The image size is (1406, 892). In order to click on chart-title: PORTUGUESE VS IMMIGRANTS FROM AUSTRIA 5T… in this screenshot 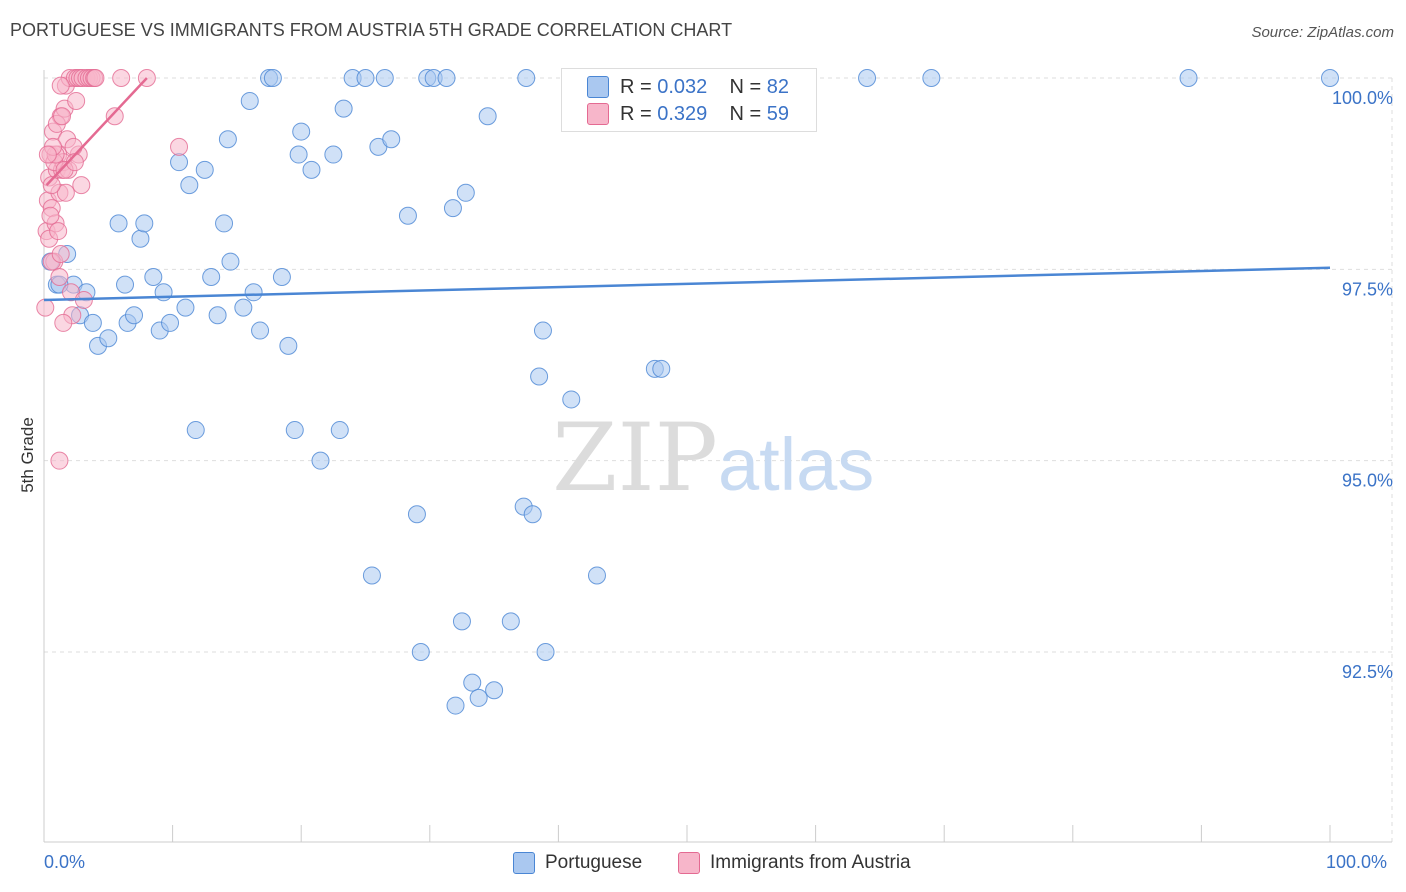, I will do `click(371, 30)`.